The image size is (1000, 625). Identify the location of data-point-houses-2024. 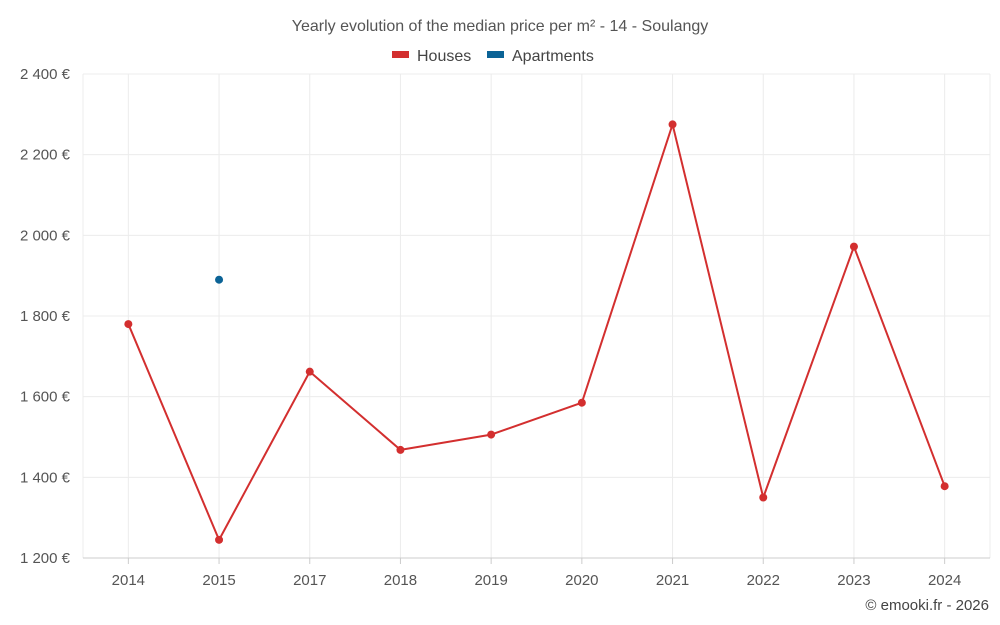
(944, 486).